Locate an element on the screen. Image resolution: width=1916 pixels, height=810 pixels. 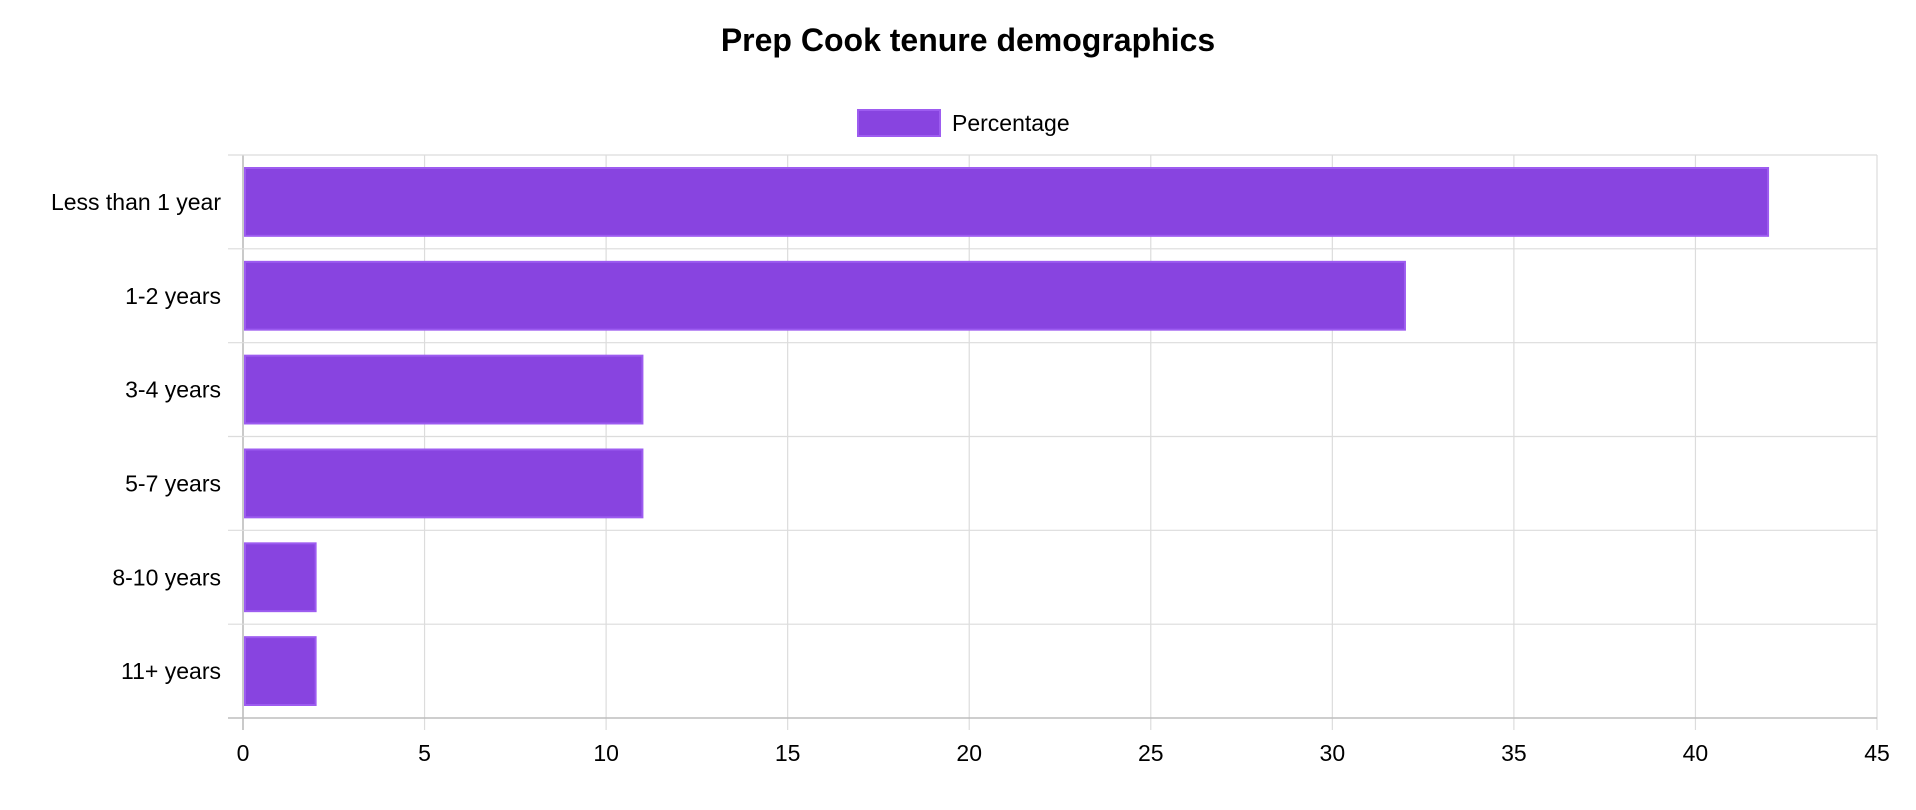
x-tick-label: 10 is located at coordinates (606, 753).